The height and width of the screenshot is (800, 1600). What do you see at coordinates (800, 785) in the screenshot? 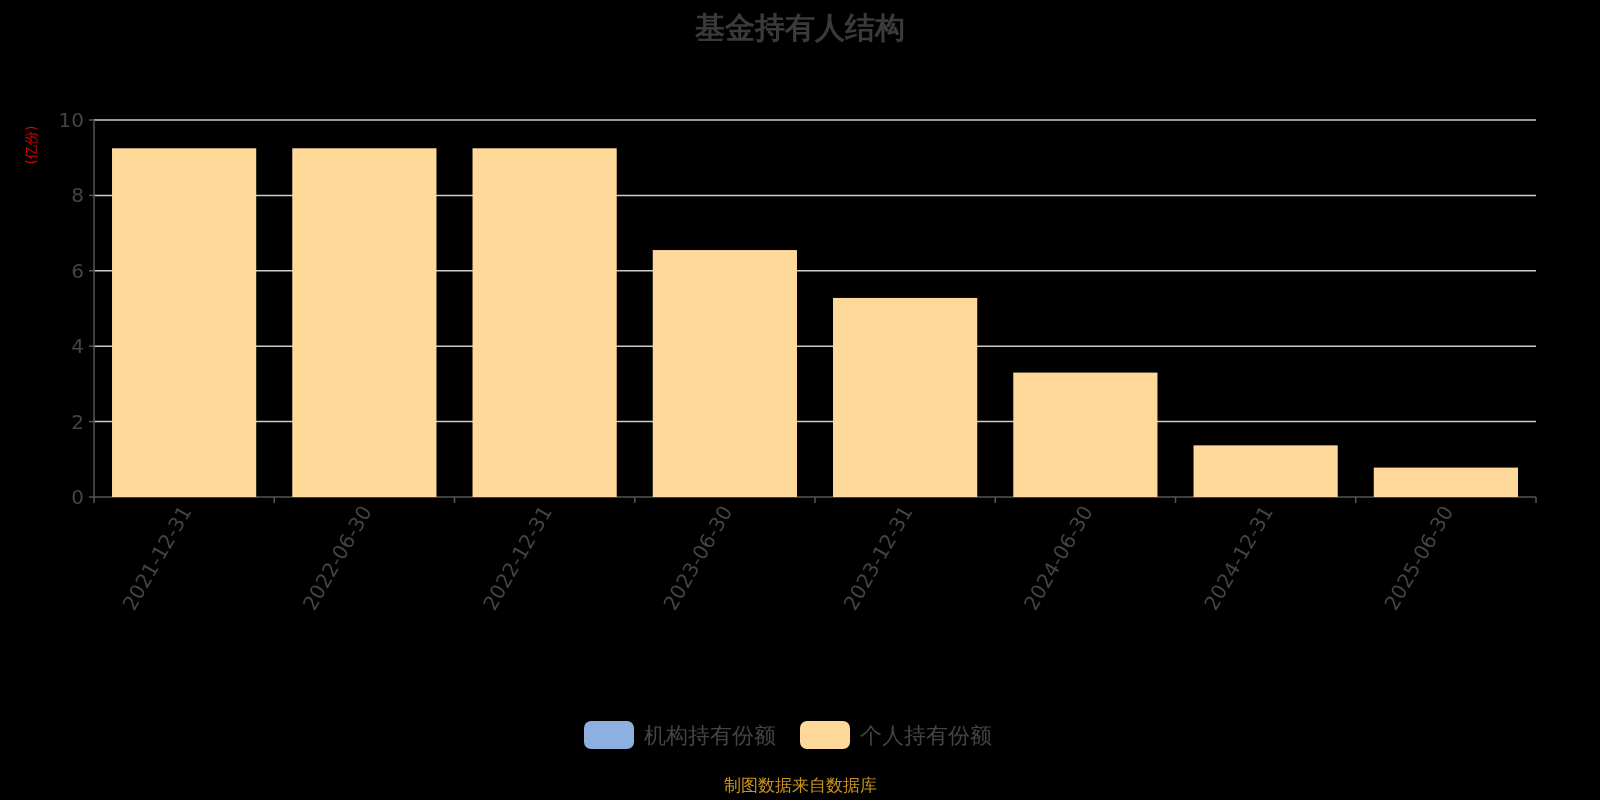
I see `text: 制图数据来自数据库` at bounding box center [800, 785].